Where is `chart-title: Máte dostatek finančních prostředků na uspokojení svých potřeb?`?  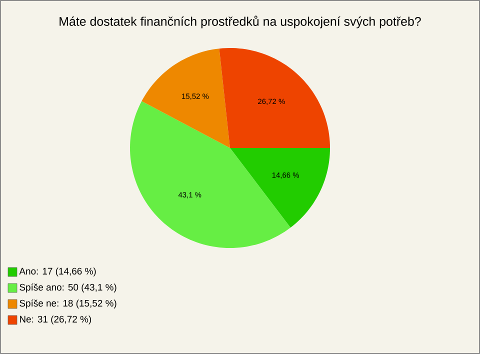
chart-title: Máte dostatek finančních prostředků na uspokojení svých potřeb? is located at coordinates (240, 22).